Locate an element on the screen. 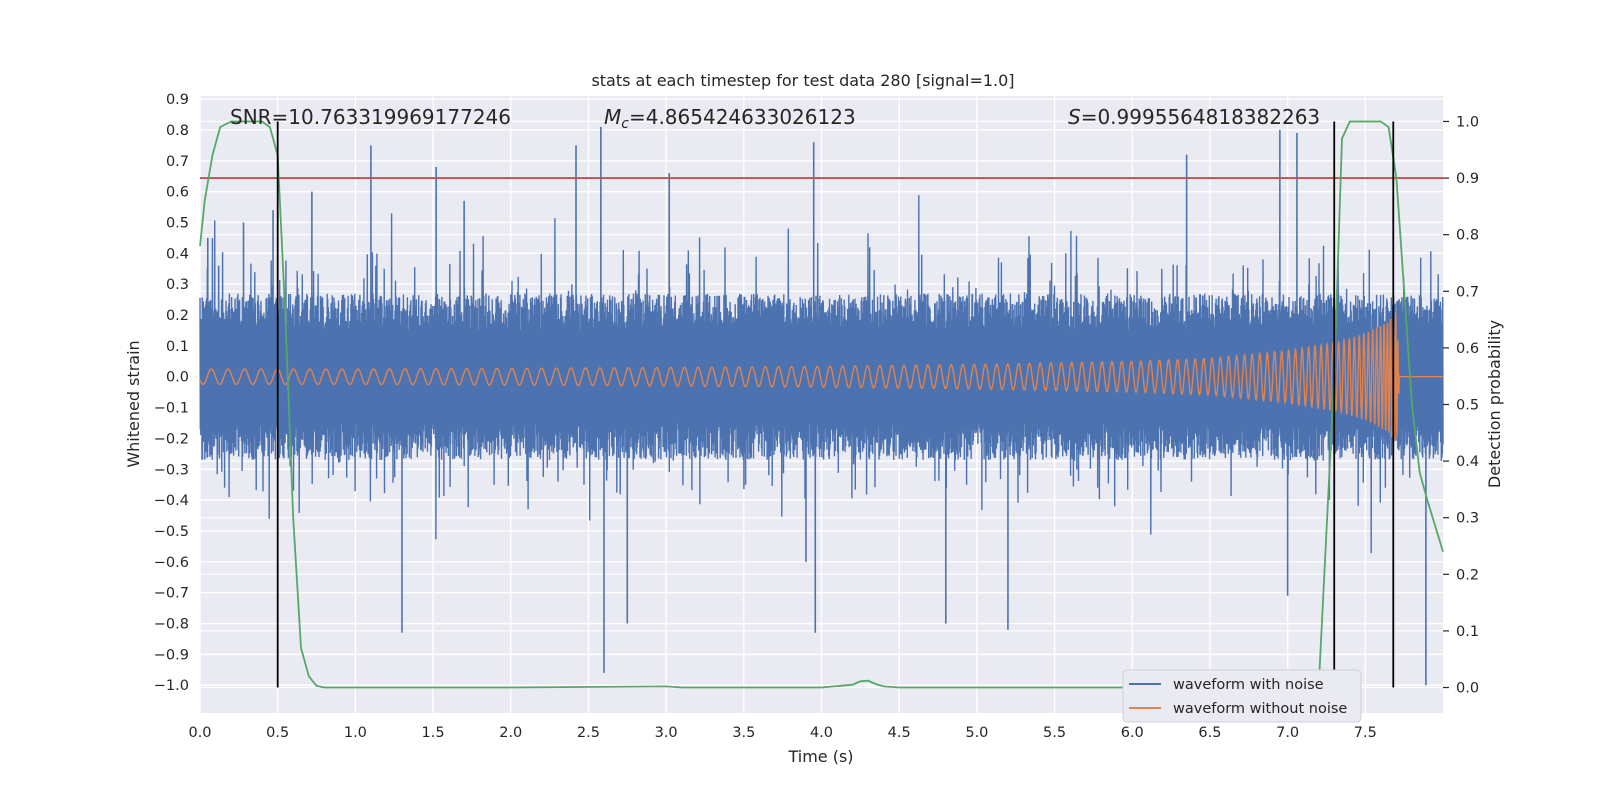  x-tick-label-11: 5.5 is located at coordinates (1054, 733).